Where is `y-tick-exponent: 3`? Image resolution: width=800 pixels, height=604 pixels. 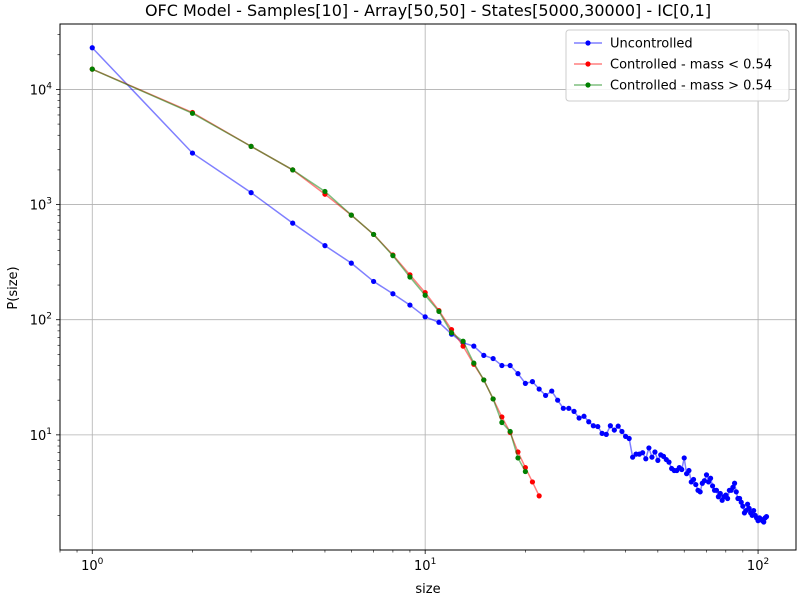 y-tick-exponent: 3 is located at coordinates (49, 202).